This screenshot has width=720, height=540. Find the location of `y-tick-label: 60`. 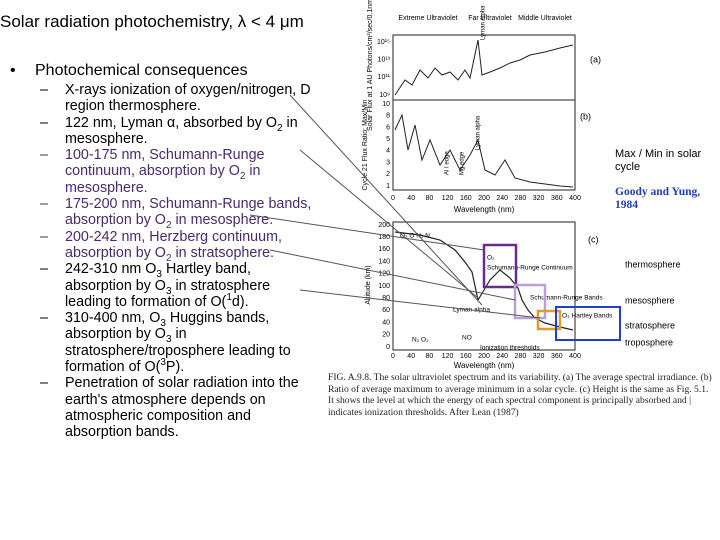

y-tick-label: 60 is located at coordinates (386, 310).